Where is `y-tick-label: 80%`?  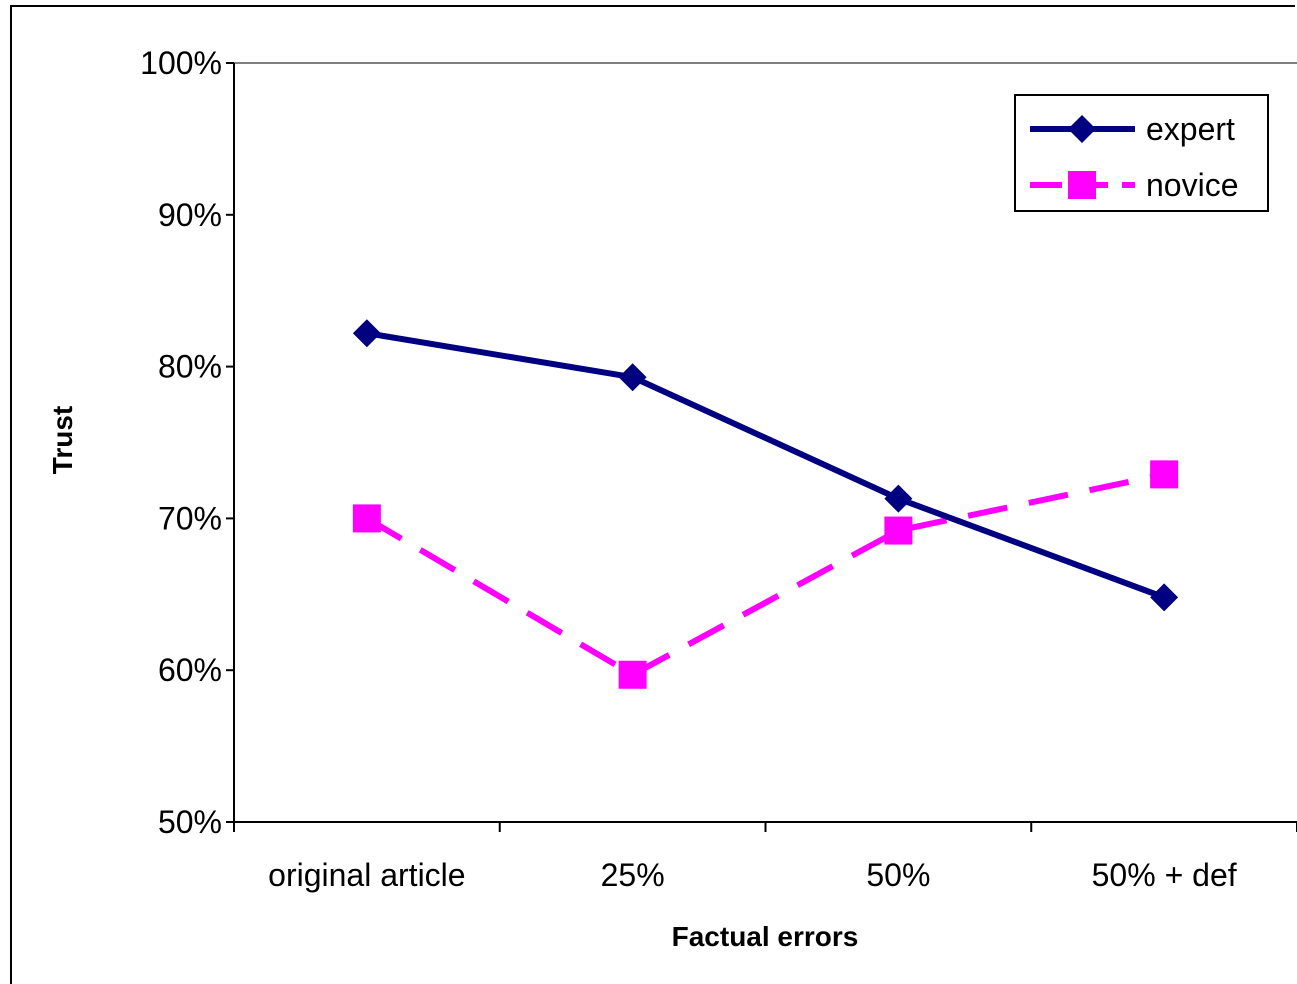
y-tick-label: 80% is located at coordinates (190, 367).